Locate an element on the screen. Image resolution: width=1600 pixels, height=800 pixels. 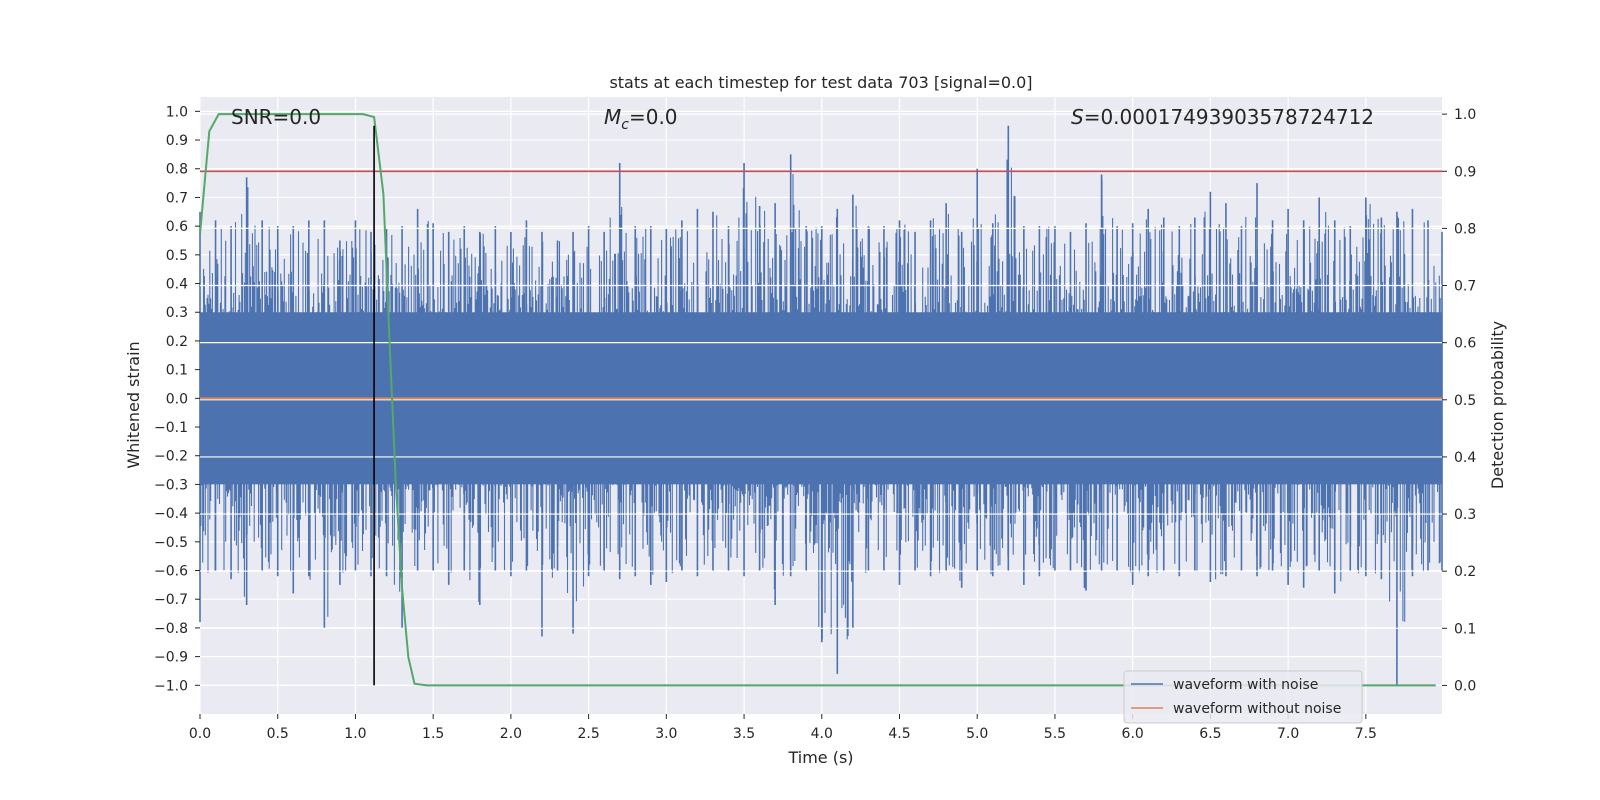
x-tick-label: 2.0 is located at coordinates (511, 734).